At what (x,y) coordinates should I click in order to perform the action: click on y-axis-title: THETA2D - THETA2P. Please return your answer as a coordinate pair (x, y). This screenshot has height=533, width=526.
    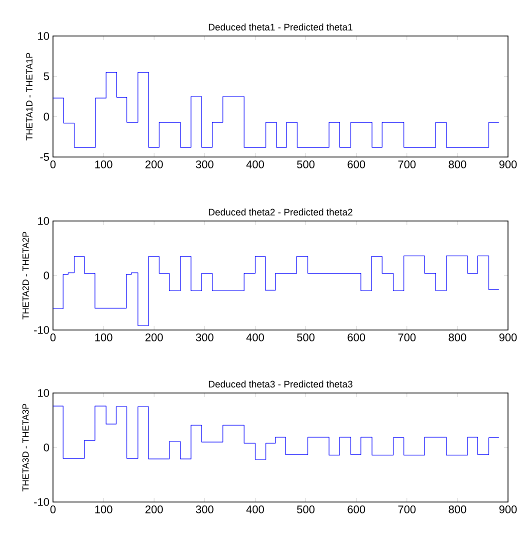
    Looking at the image, I should click on (25, 276).